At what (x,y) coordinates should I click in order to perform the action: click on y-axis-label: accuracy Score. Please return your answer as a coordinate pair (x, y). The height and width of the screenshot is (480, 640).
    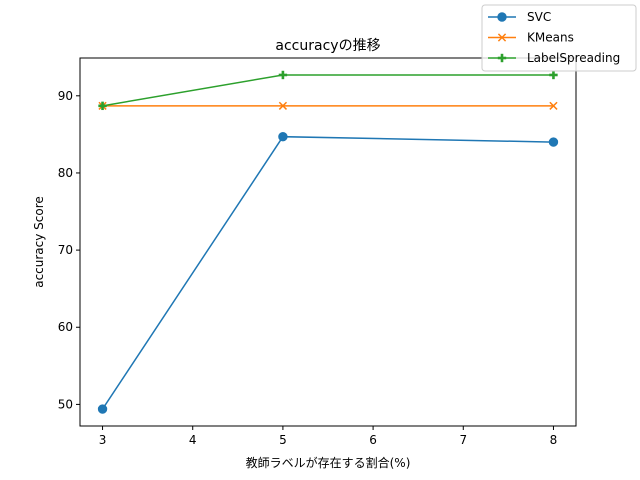
    Looking at the image, I should click on (39, 242).